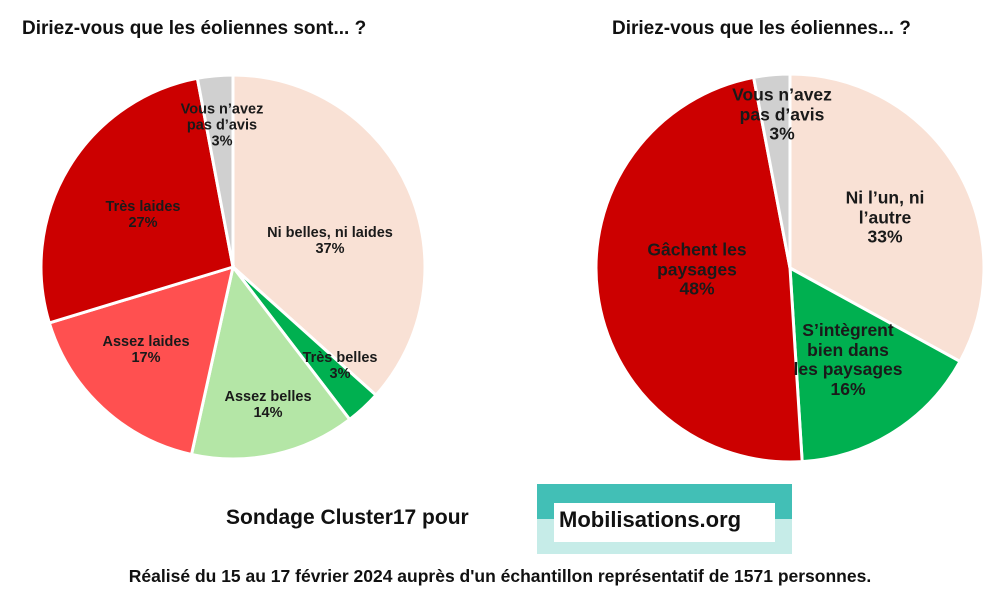  I want to click on pie2-label-s-integrent-bien-dans-les-paysages: S’intègrent bien dans les paysages 16%, so click(848, 359).